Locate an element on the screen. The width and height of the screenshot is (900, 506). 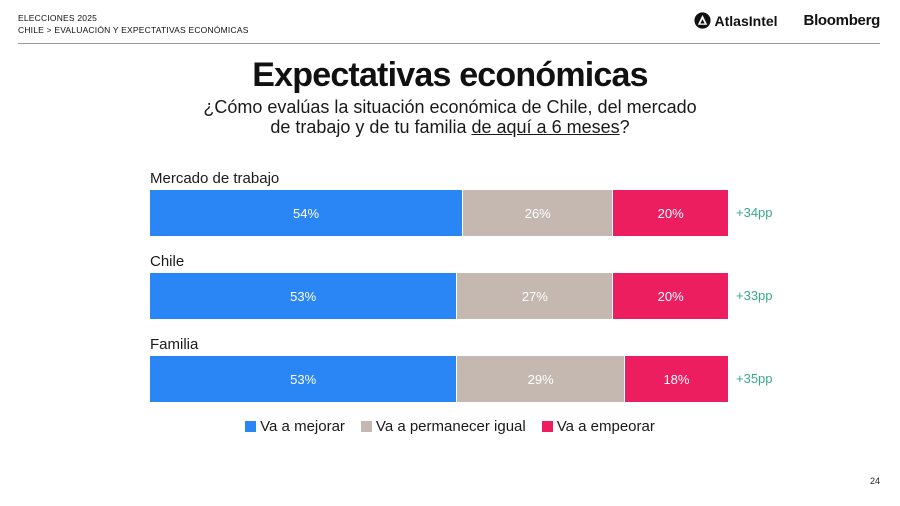
data-label: 18% is located at coordinates (676, 379).